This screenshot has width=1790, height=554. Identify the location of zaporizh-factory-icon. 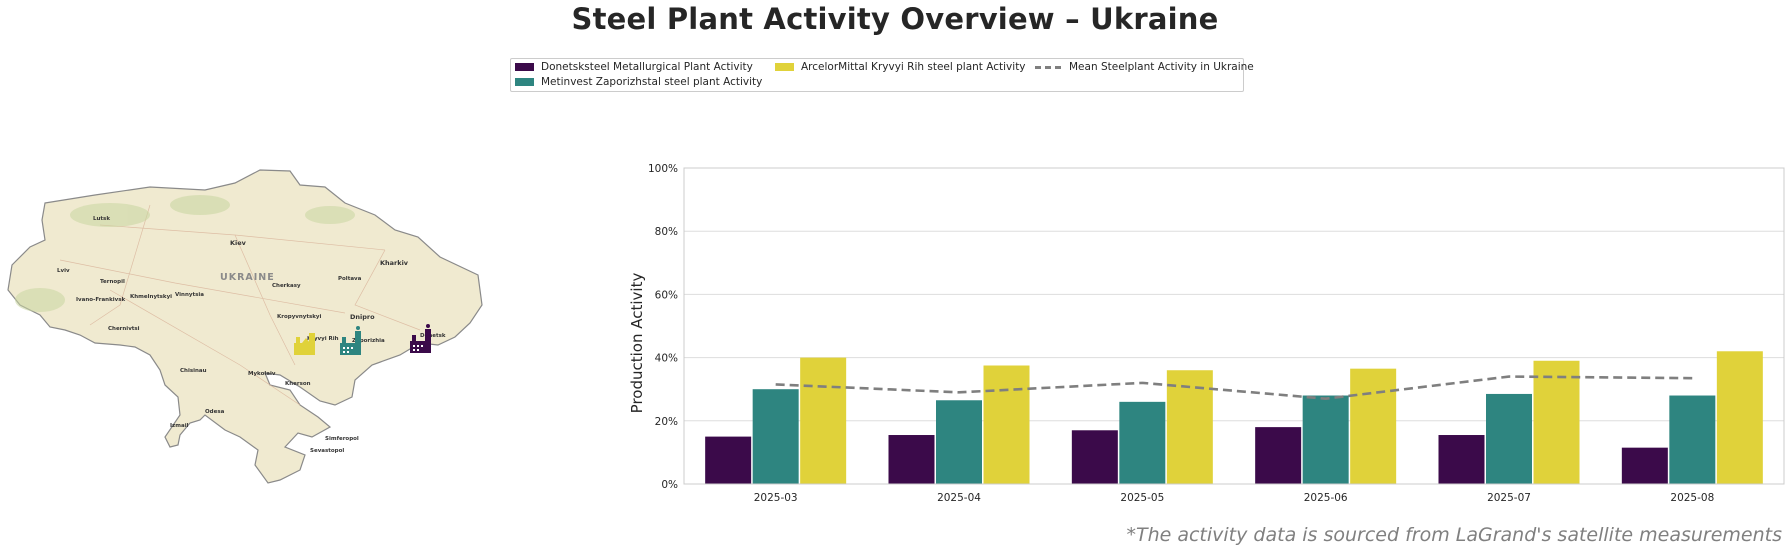
(350, 340).